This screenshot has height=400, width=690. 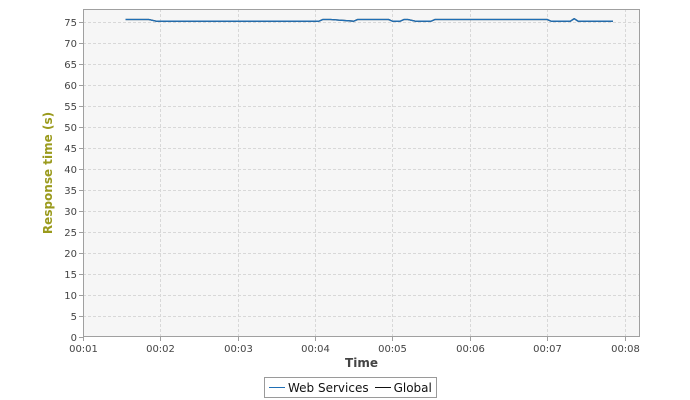 What do you see at coordinates (238, 349) in the screenshot?
I see `x-tick-label: 00:03` at bounding box center [238, 349].